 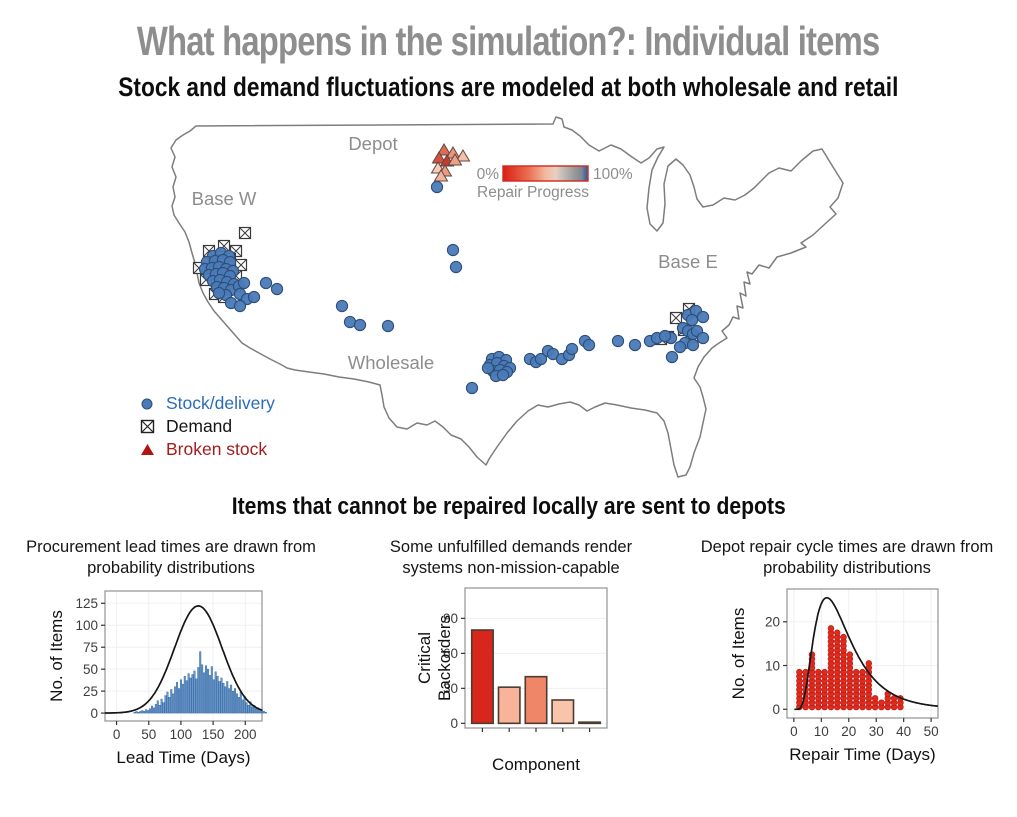 I want to click on y-tick-label: 100, so click(x=86, y=625).